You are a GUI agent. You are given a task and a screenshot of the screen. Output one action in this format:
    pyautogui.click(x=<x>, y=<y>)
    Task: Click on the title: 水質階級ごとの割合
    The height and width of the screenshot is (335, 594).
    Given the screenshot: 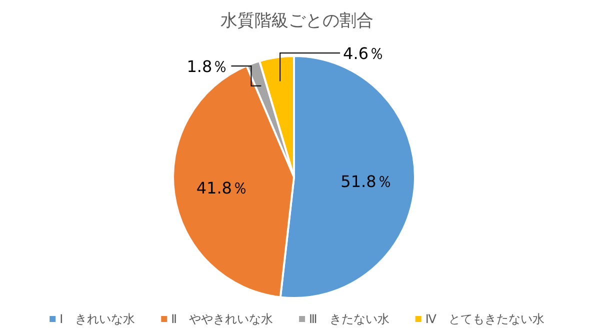 What is the action you would take?
    pyautogui.click(x=297, y=21)
    